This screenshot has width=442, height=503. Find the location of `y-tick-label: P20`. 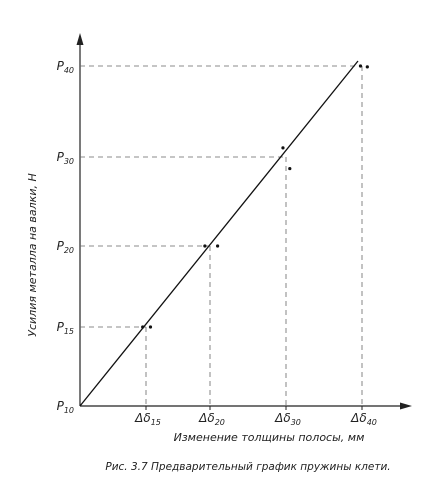

y-tick-label: P20 is located at coordinates (65, 247).